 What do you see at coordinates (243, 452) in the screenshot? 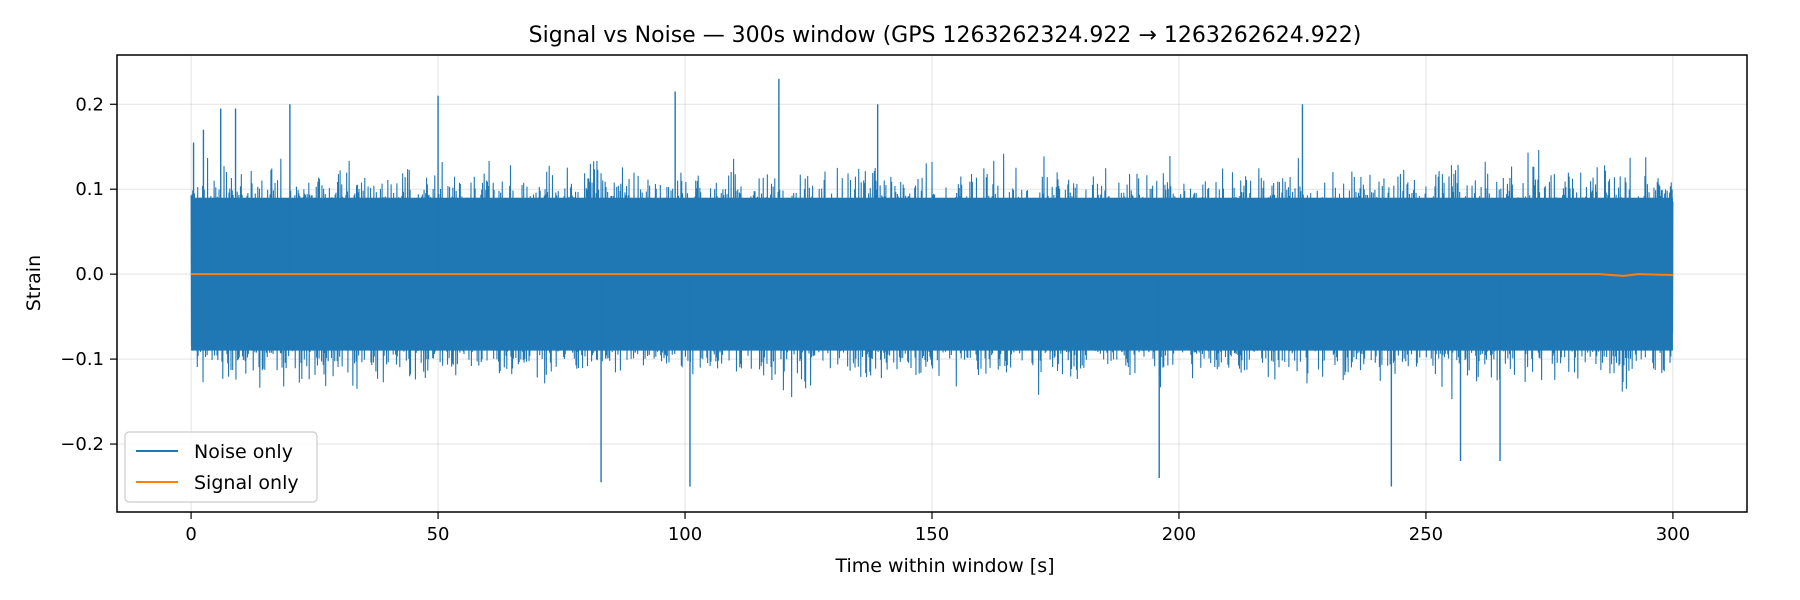
I see `legend-label-noise: Noise only` at bounding box center [243, 452].